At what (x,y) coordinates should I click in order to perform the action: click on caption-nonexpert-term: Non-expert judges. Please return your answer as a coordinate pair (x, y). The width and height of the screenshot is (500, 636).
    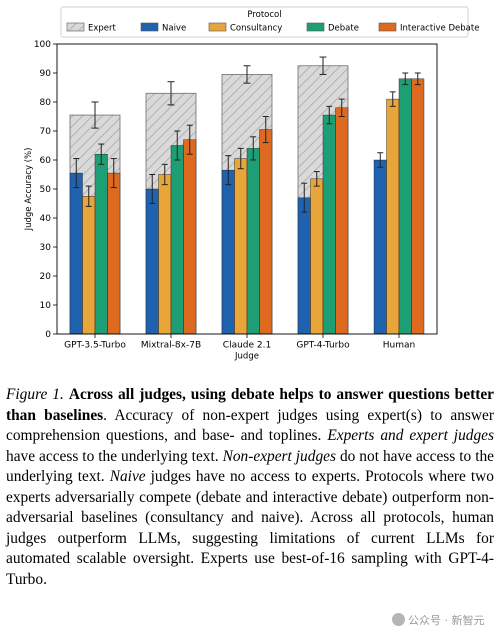
    Looking at the image, I should click on (279, 456).